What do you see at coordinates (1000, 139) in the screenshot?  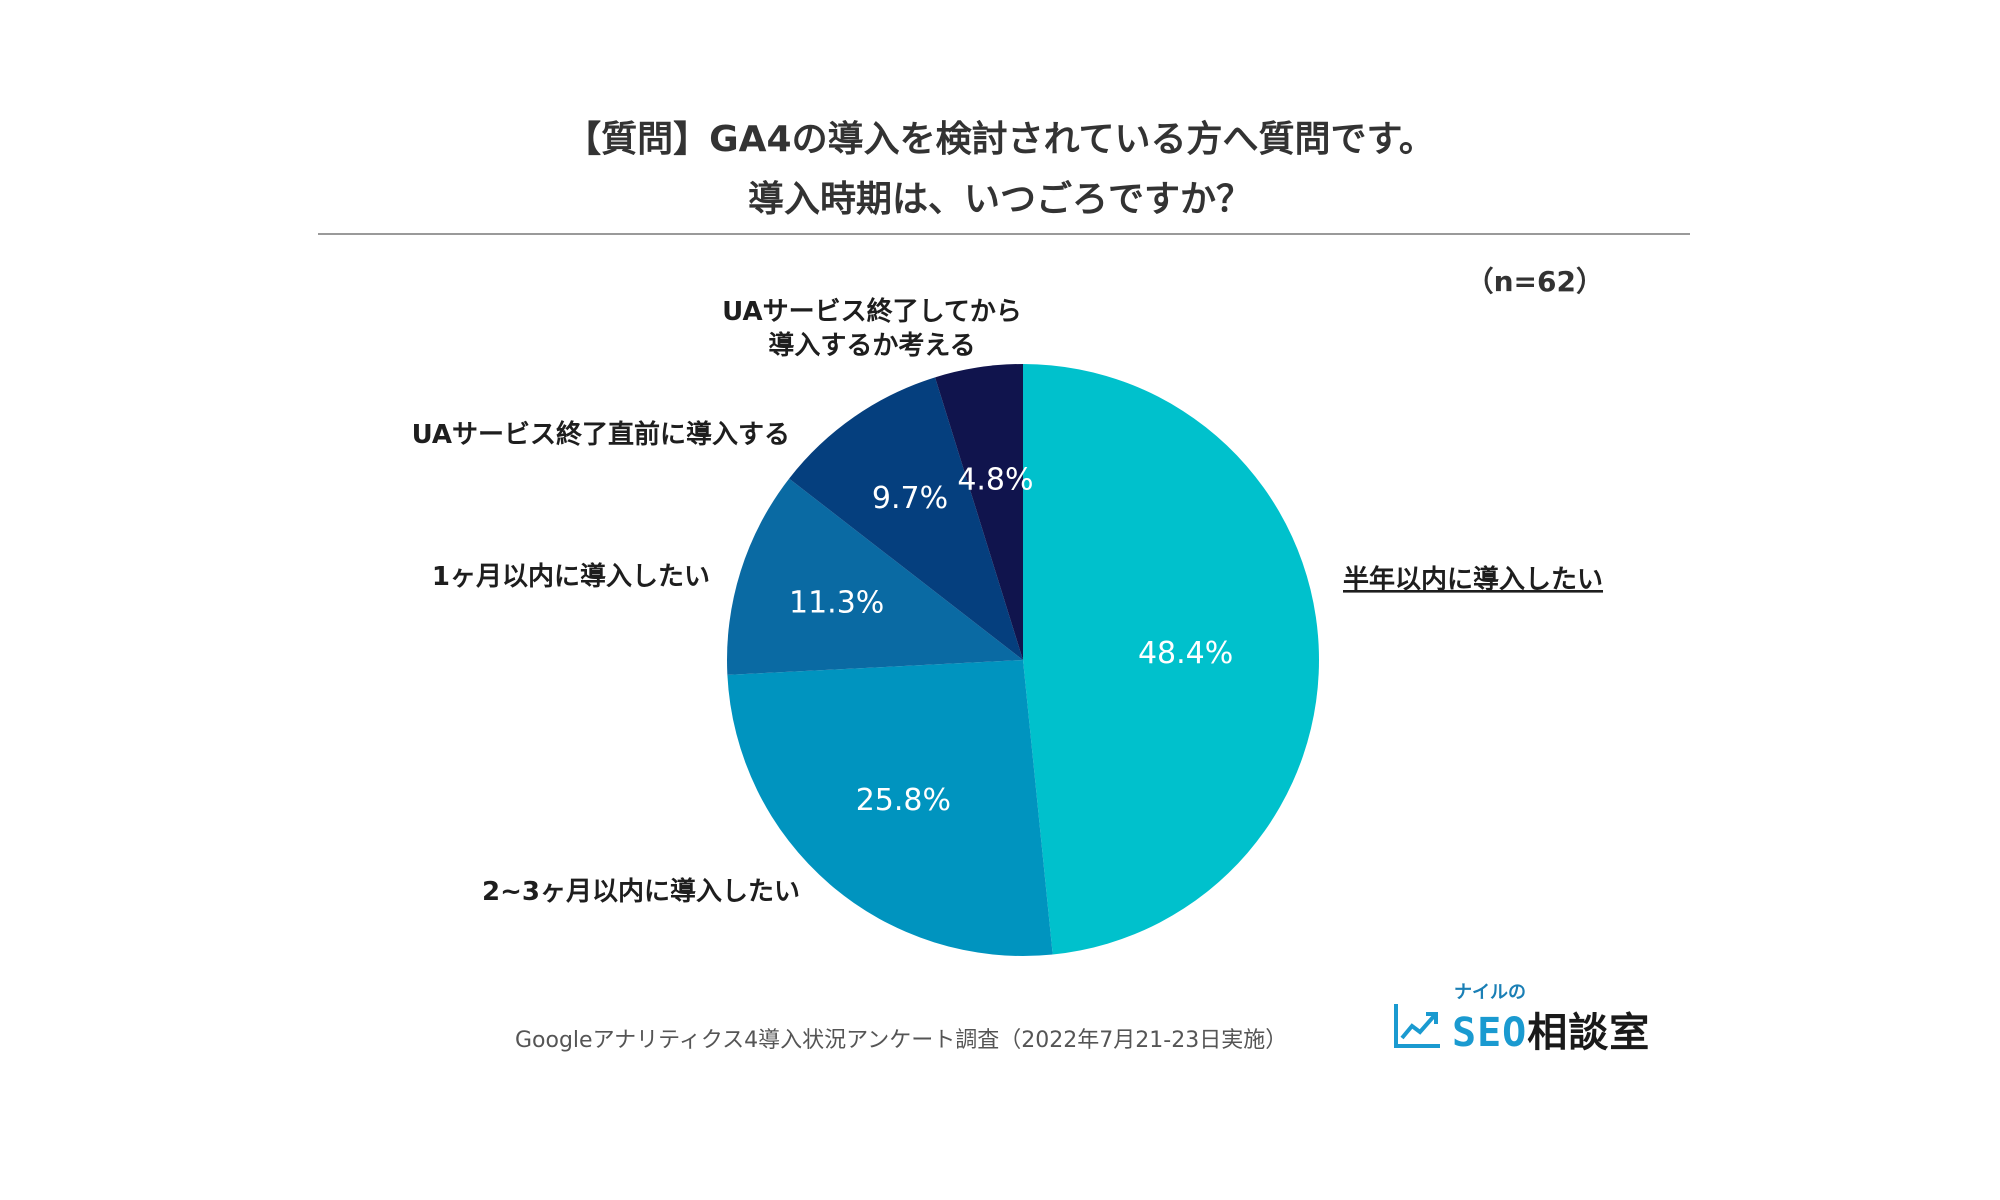 I see `chart-title-line-1: 【質問】GA4の導入を検討されている方へ質問です。` at bounding box center [1000, 139].